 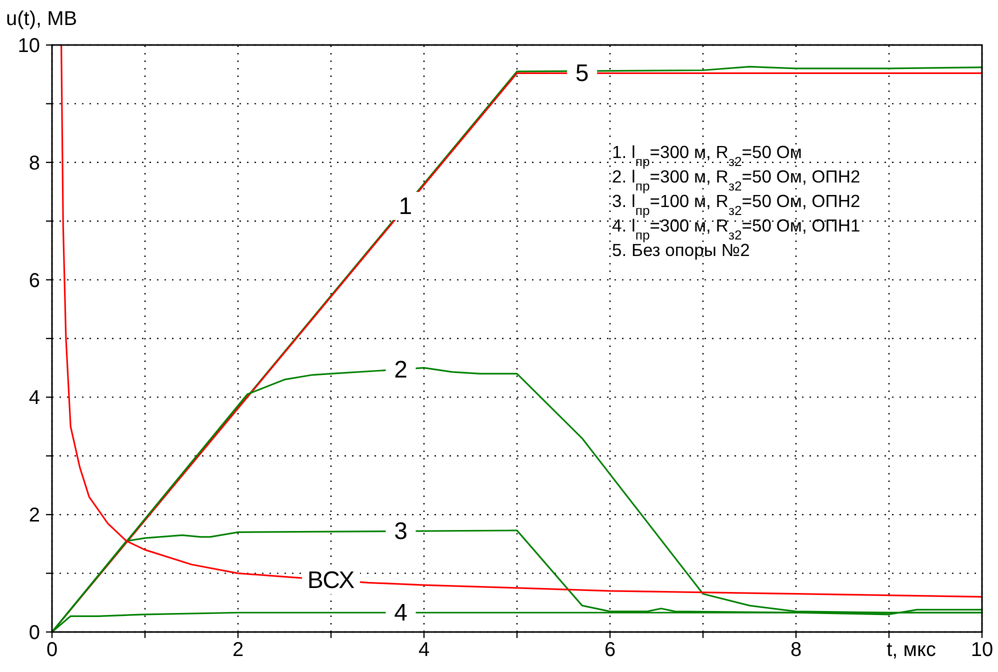 What do you see at coordinates (401, 613) in the screenshot?
I see `series-label: 4` at bounding box center [401, 613].